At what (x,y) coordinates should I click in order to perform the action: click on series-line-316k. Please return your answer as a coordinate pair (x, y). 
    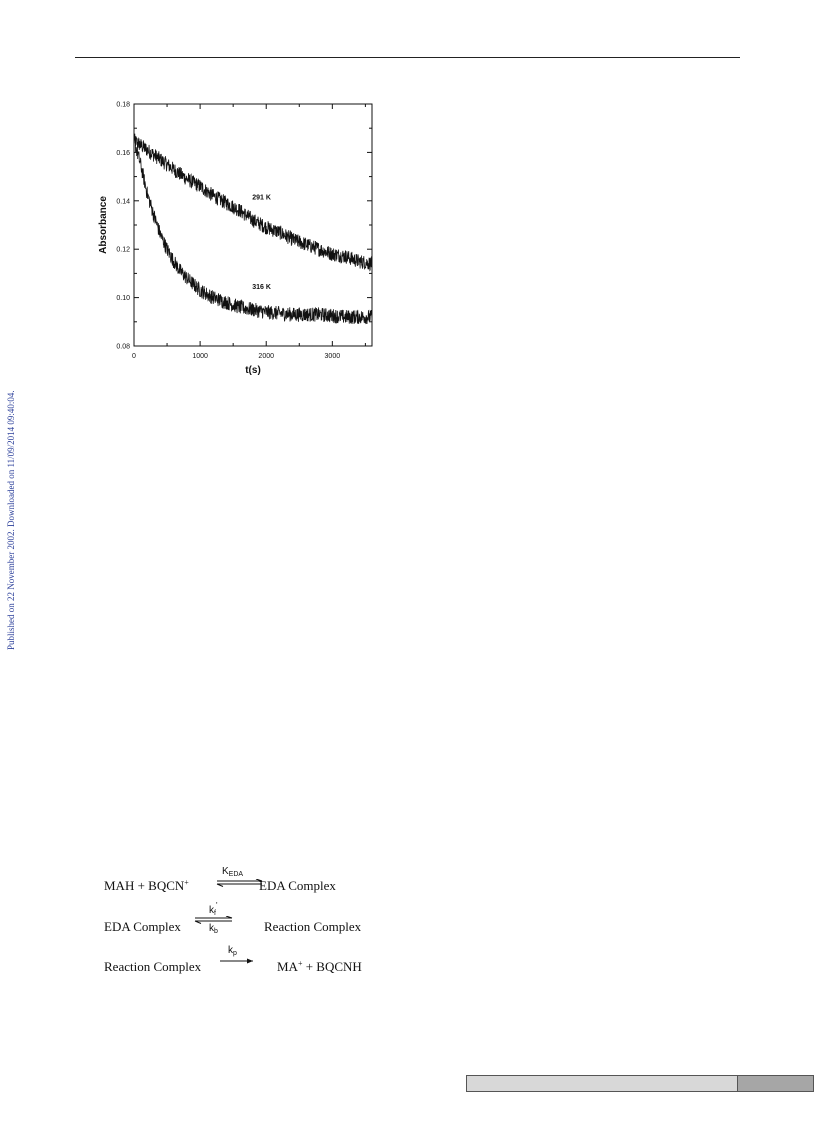
    Looking at the image, I should click on (253, 229).